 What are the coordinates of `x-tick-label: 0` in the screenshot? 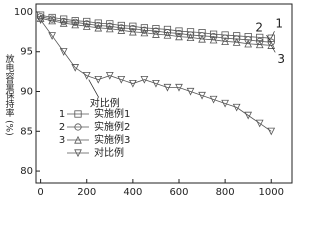 It's located at (40, 192).